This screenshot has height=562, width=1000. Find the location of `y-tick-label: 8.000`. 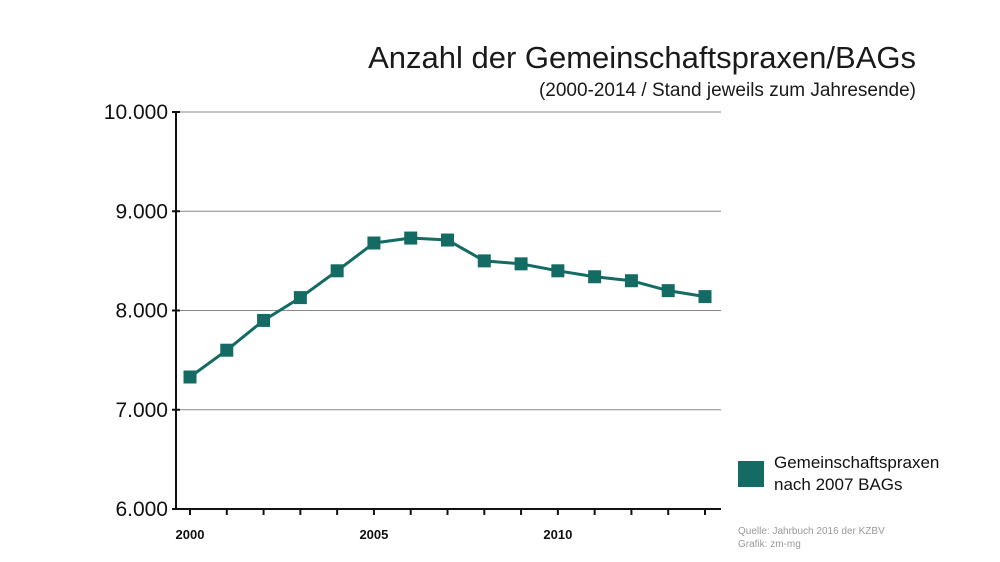

y-tick-label: 8.000 is located at coordinates (141, 311).